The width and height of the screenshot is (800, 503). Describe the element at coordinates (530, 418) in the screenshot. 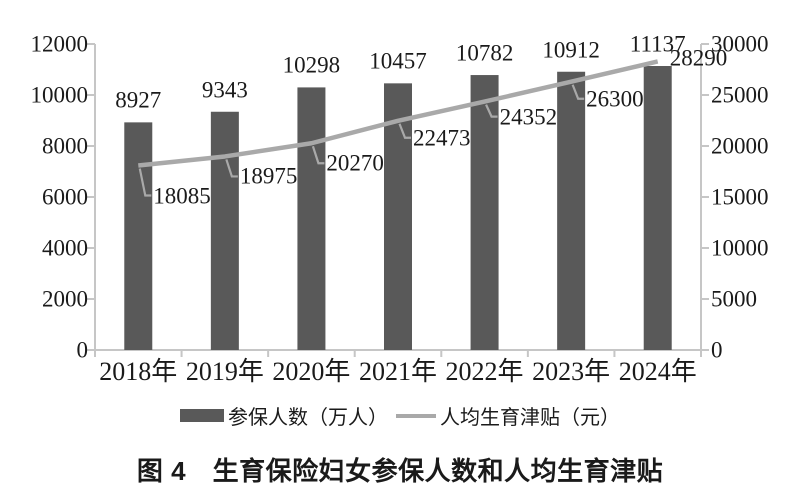

I see `legend-line-label: 人均生育津贴（元）` at that location.